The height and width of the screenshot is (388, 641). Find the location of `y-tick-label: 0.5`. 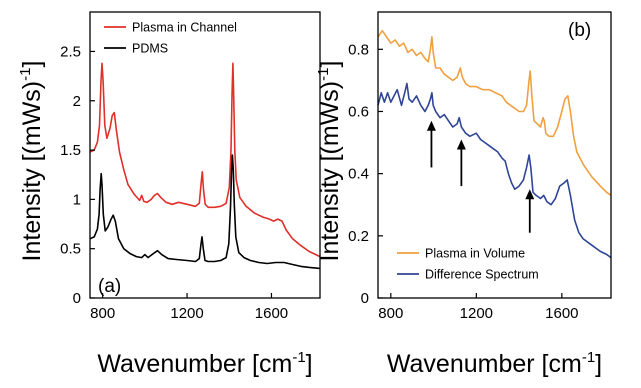

y-tick-label: 0.5 is located at coordinates (70, 249).